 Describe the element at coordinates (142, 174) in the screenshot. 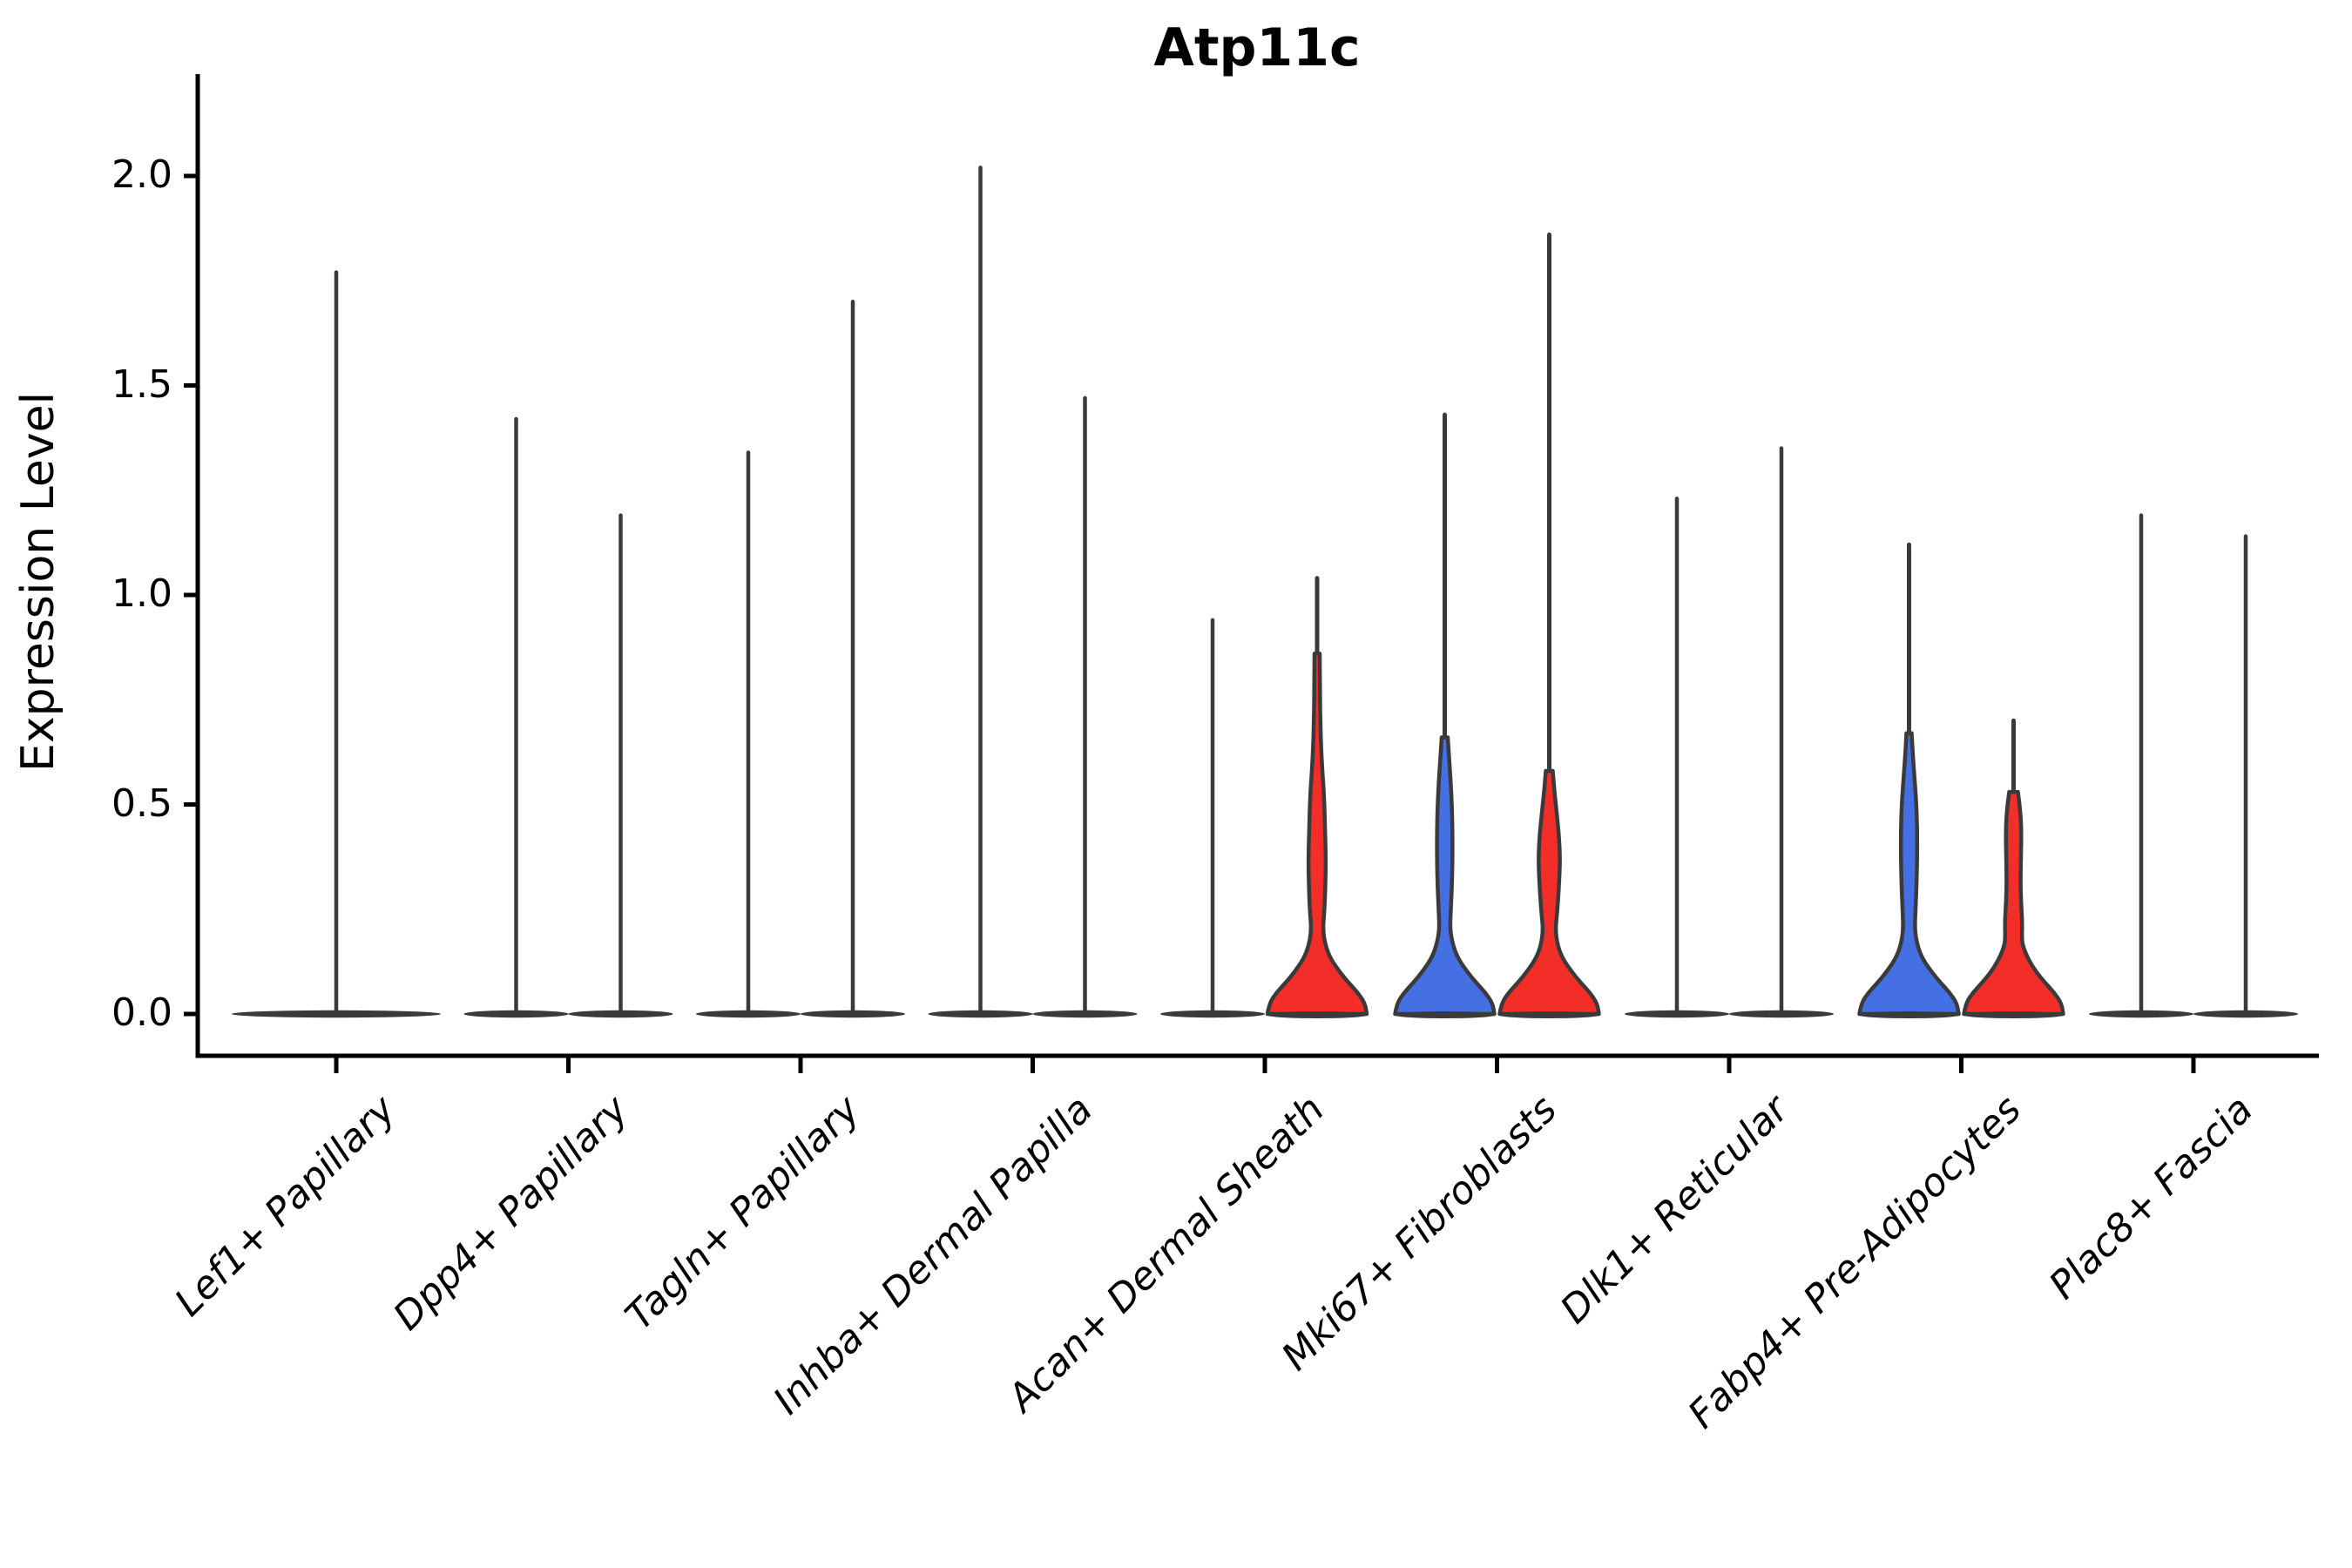

I see `y-tick-label-2.0: 2.0` at that location.